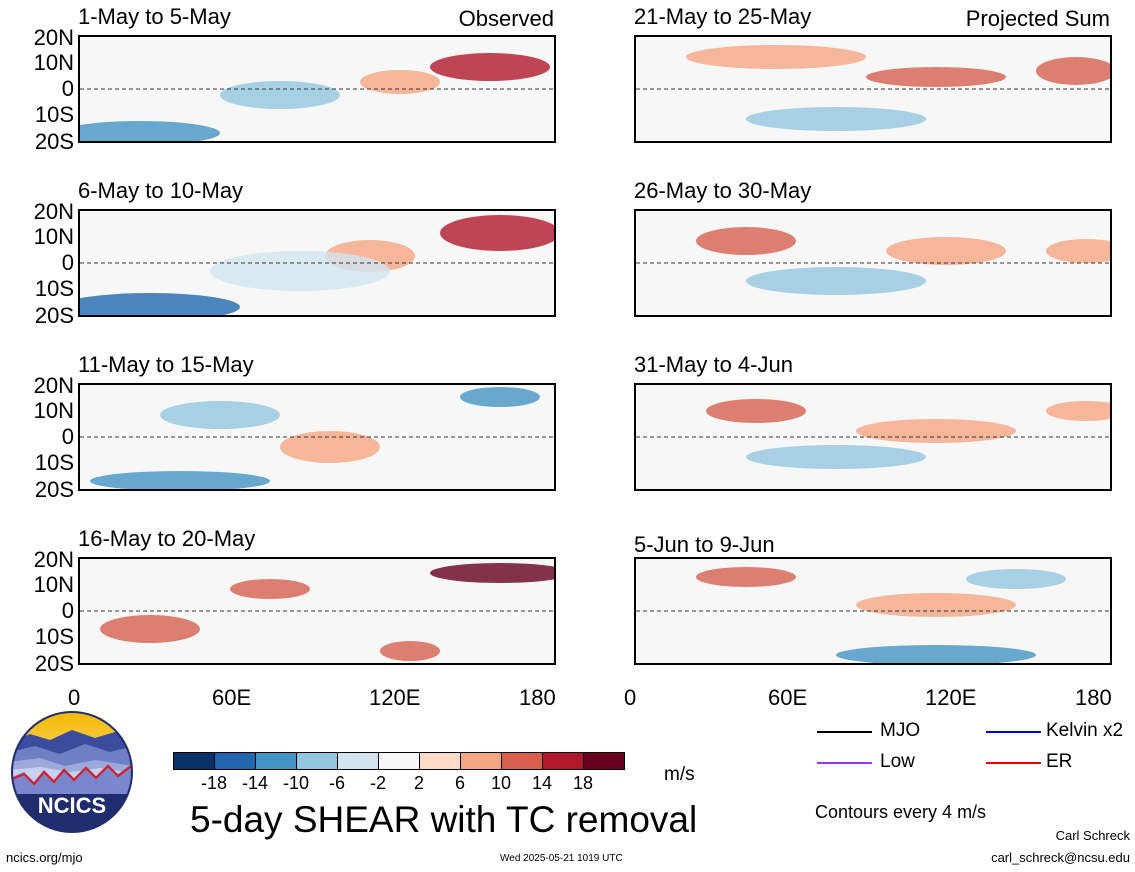  What do you see at coordinates (900, 730) in the screenshot?
I see `legend-label-mjo: MJO` at bounding box center [900, 730].